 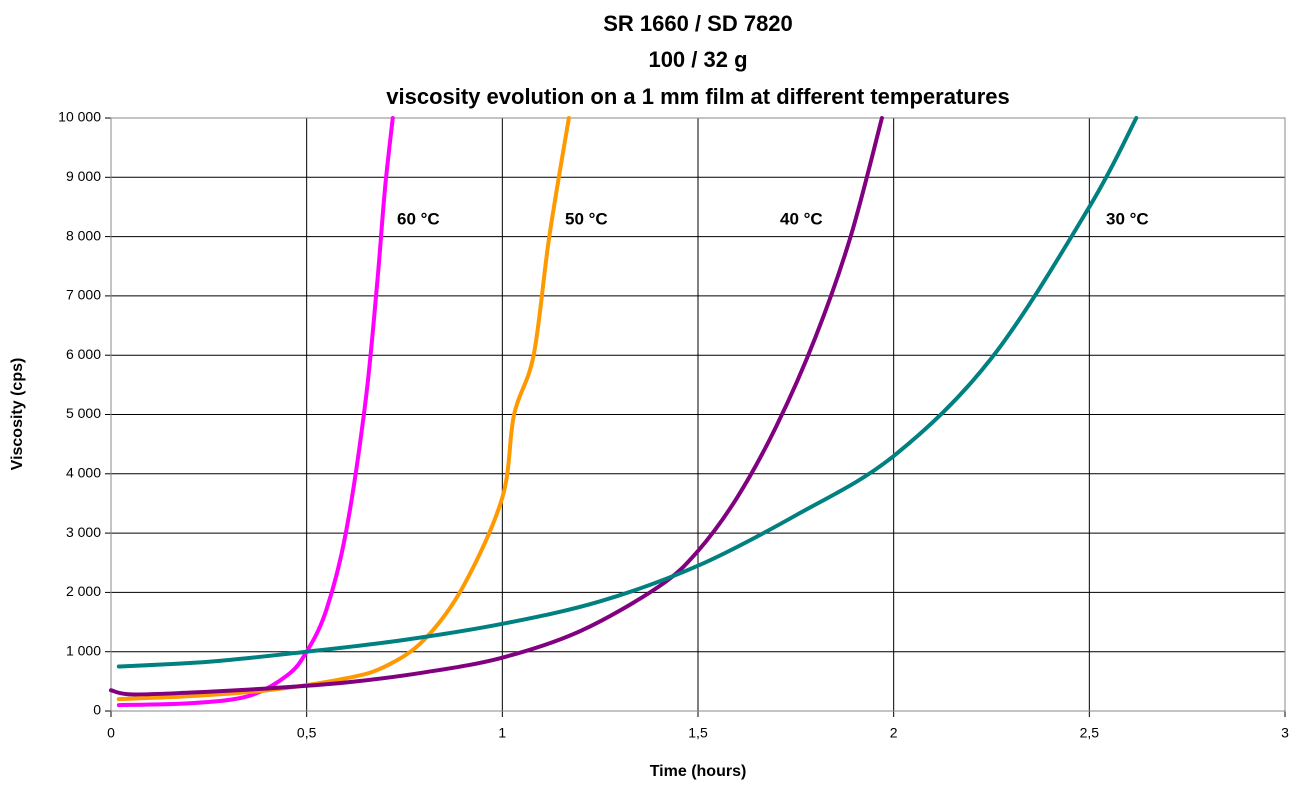 I want to click on y-tick-label: 7 000, so click(x=83, y=295).